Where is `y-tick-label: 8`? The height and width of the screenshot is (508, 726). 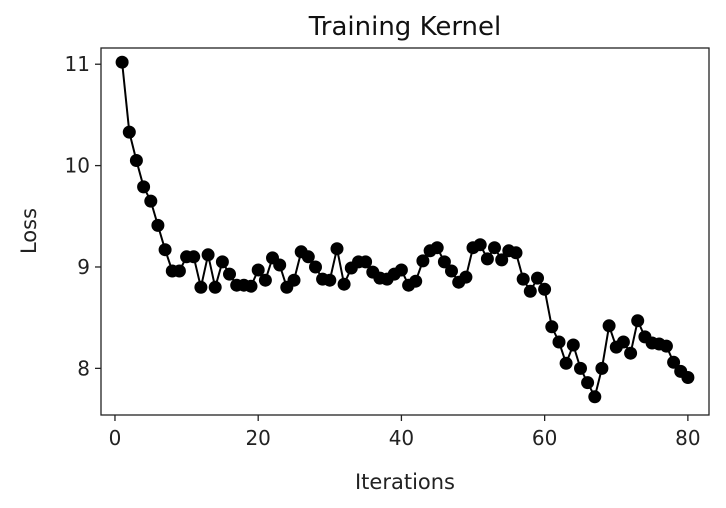 y-tick-label: 8 is located at coordinates (83, 368).